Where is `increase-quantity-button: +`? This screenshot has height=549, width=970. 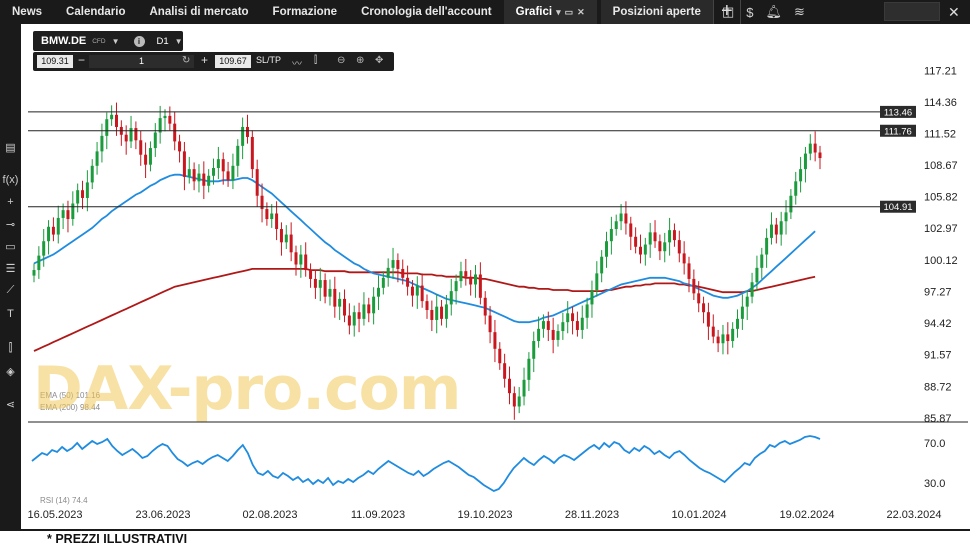
increase-quantity-button: + is located at coordinates (205, 60).